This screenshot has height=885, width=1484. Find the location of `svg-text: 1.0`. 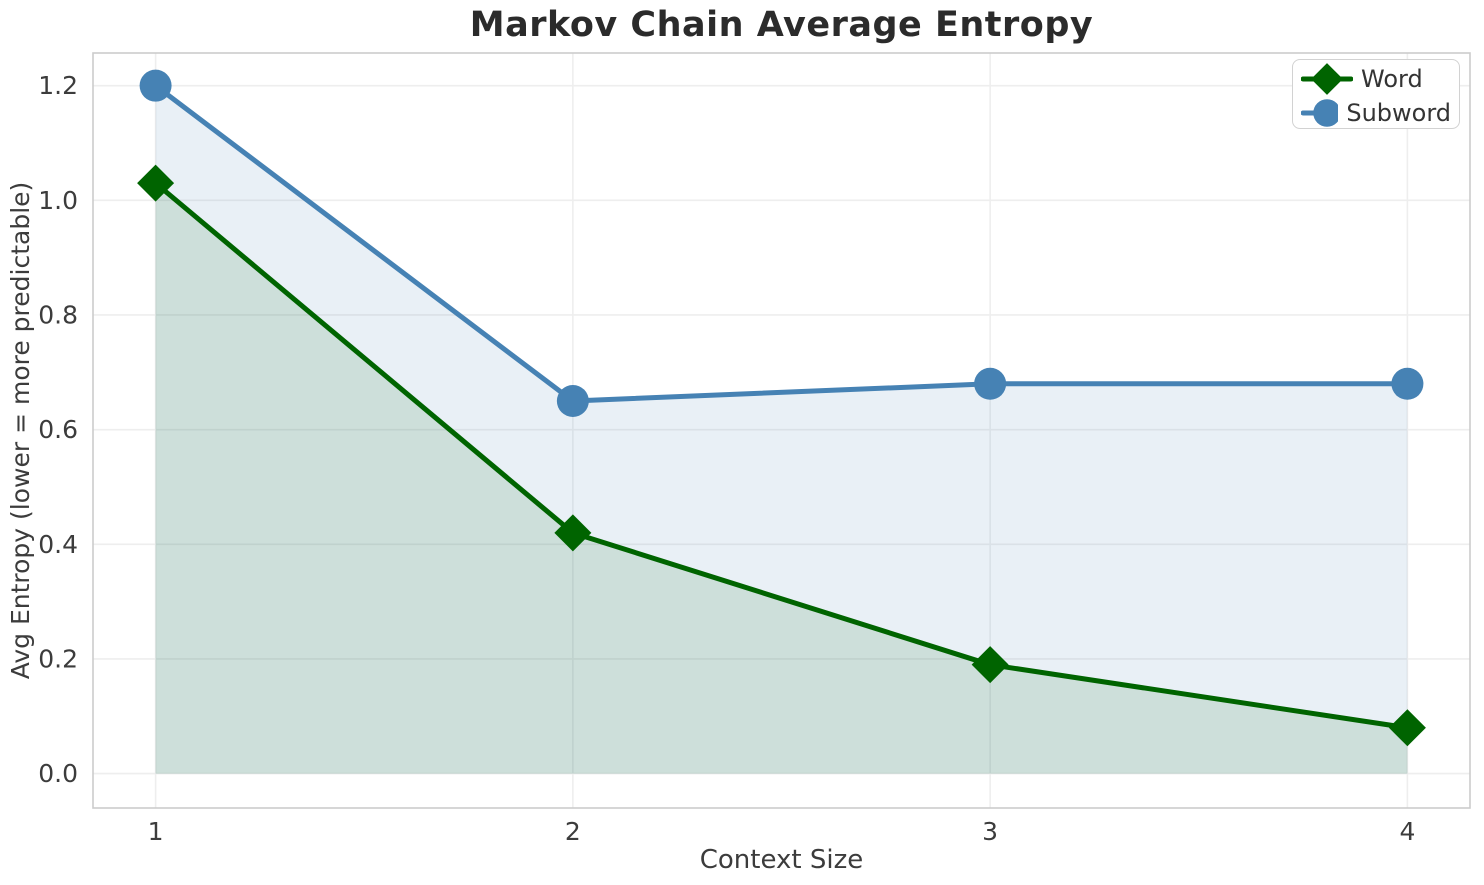

svg-text: 1.0 is located at coordinates (58, 200).